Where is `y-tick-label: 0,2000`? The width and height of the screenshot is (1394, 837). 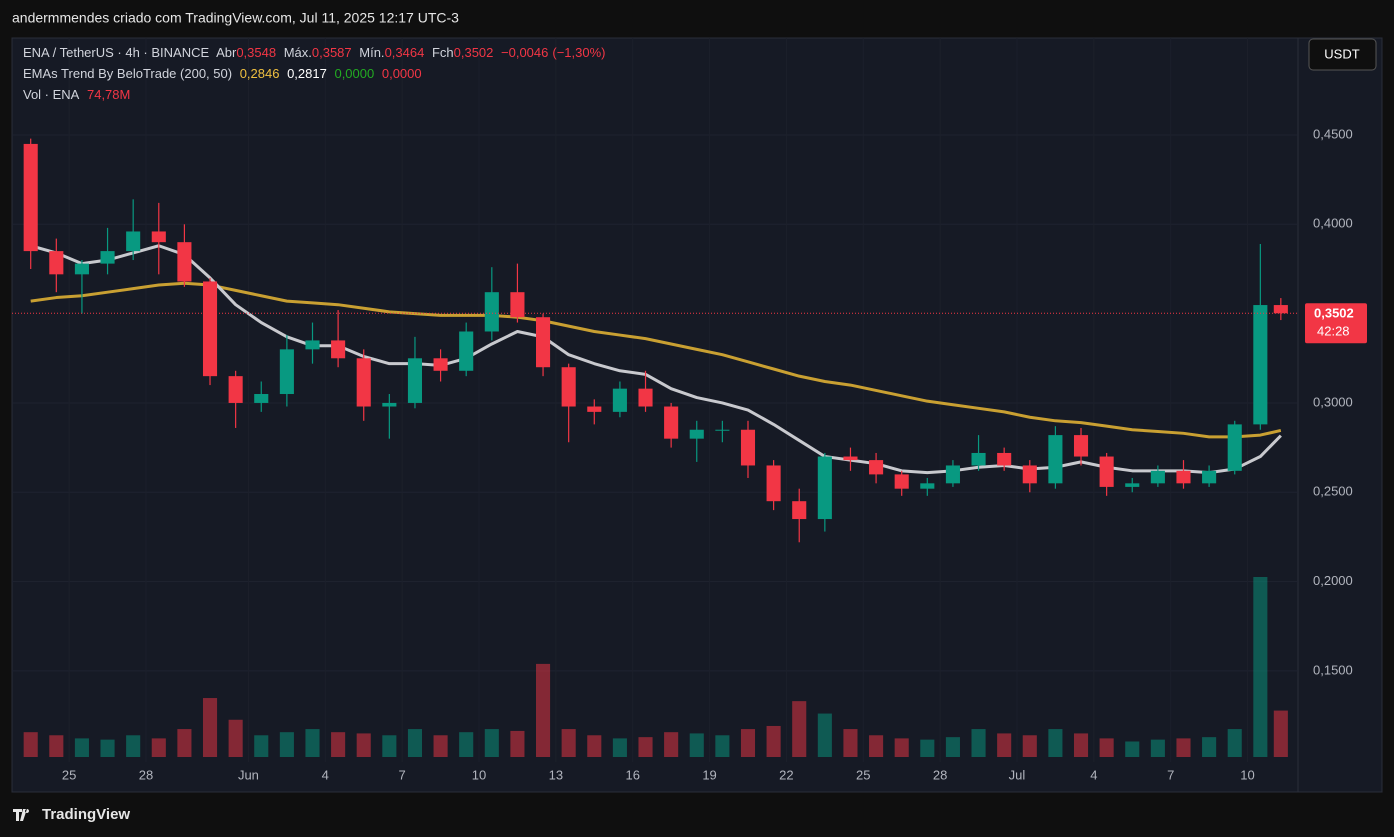
y-tick-label: 0,2000 is located at coordinates (1333, 580).